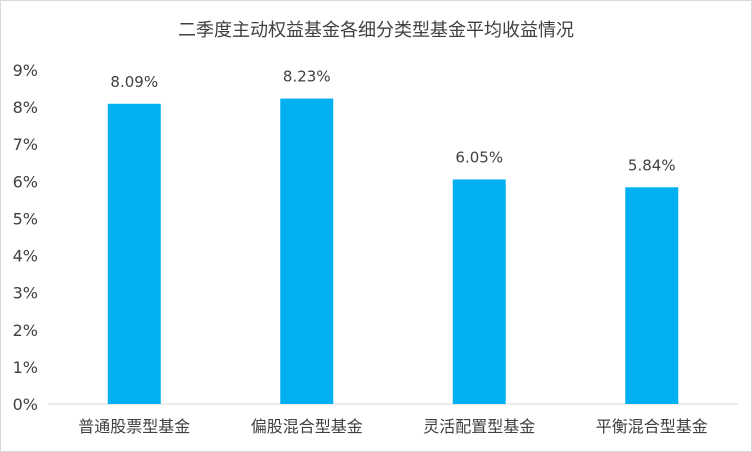 The image size is (752, 452). I want to click on y-tick-label: 7%, so click(25, 144).